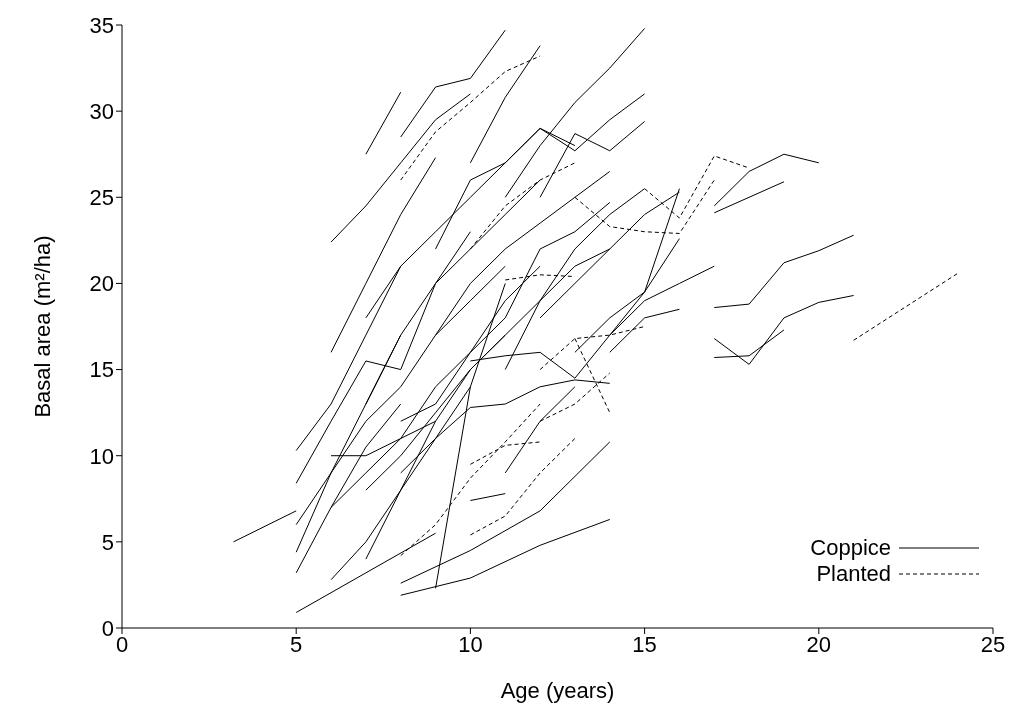  Describe the element at coordinates (470, 644) in the screenshot. I see `x-tick-label: 10` at that location.